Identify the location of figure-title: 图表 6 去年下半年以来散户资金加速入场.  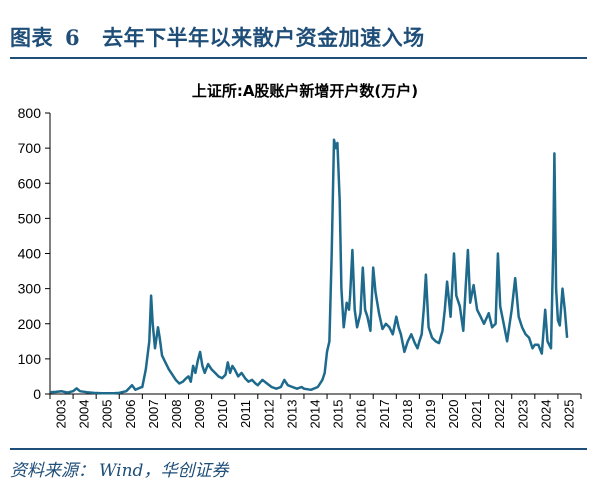
(217, 37).